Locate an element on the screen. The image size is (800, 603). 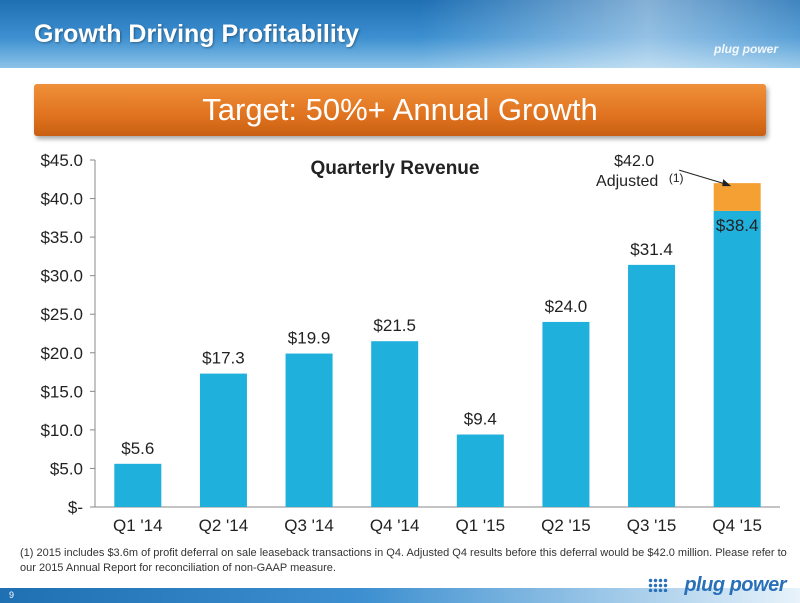
x-tick-label: Q1 '15 is located at coordinates (481, 525).